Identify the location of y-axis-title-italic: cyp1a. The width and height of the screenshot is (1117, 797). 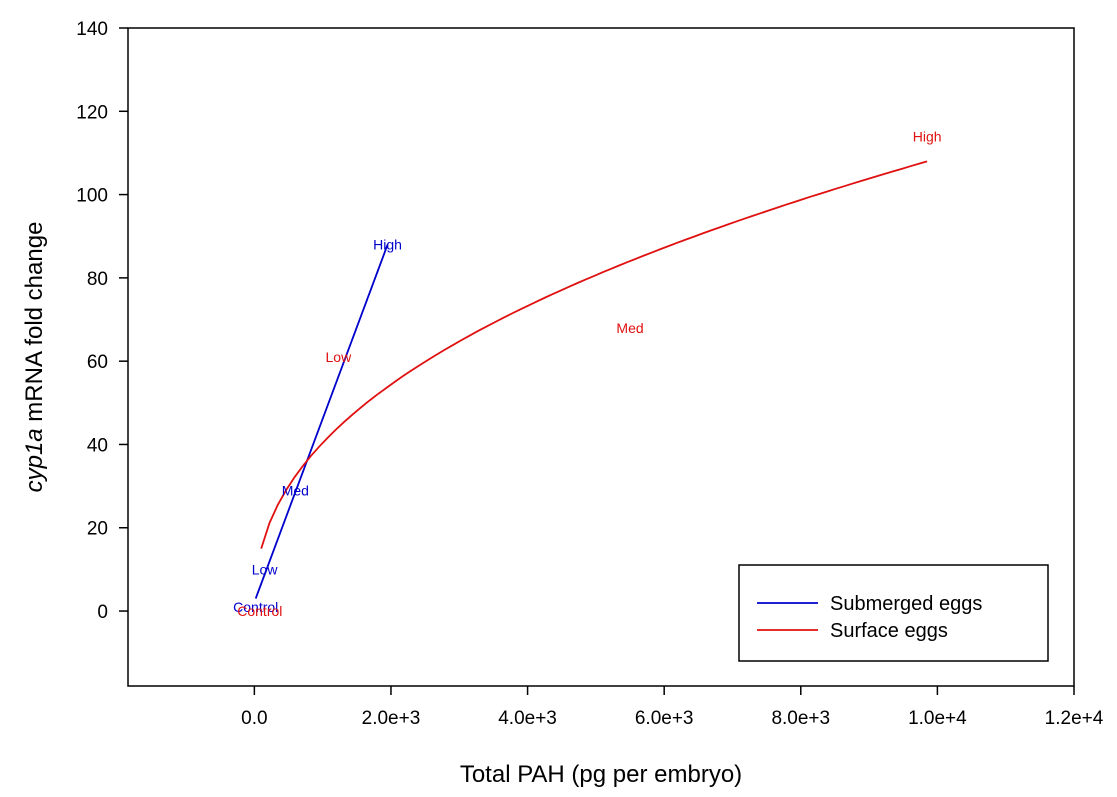
(34, 460).